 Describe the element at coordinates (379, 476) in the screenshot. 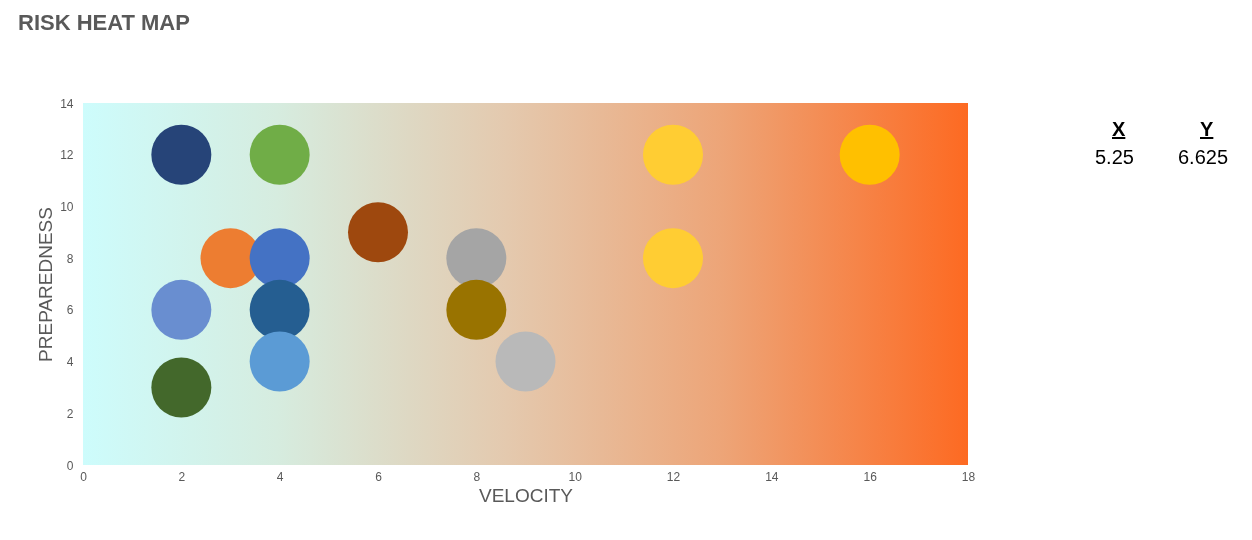

I see `x-tick-label: 6` at that location.